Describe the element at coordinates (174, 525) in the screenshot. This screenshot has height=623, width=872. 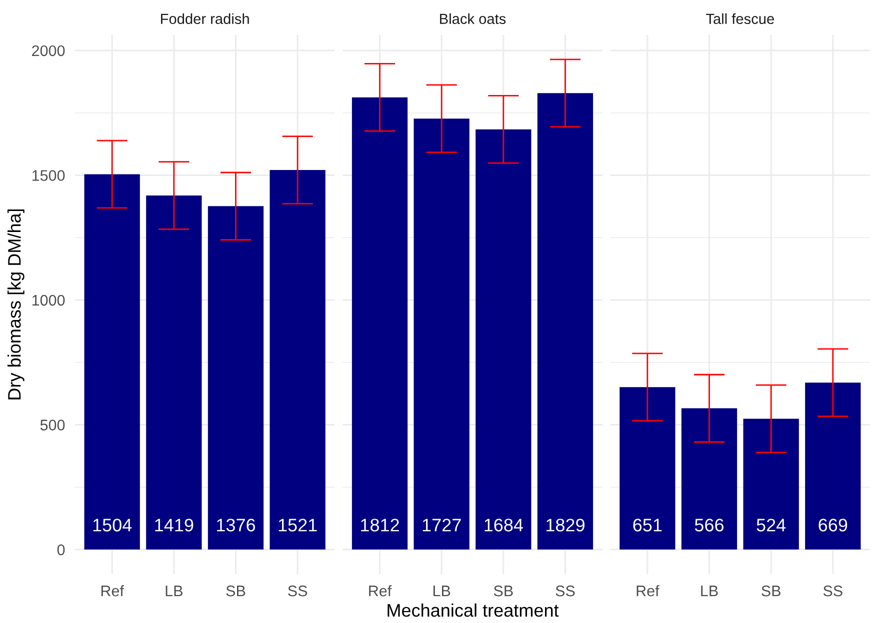
I see `data-label: 1419` at that location.